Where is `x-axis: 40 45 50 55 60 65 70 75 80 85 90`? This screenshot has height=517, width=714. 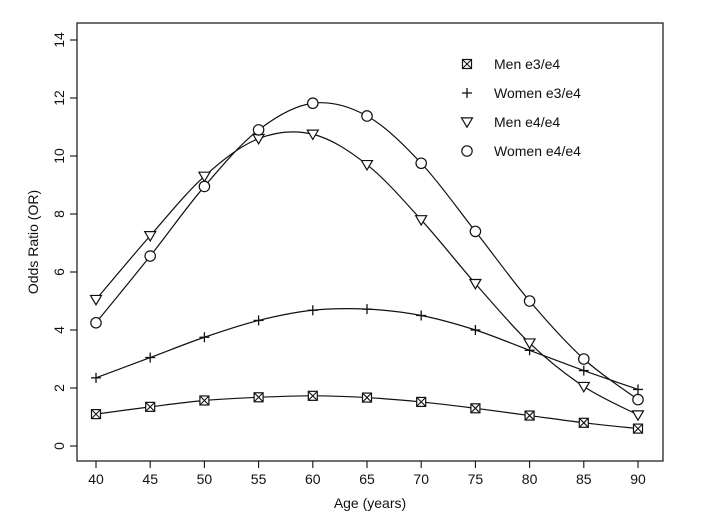 x-axis: 40 45 50 55 60 65 70 75 80 85 90 is located at coordinates (367, 474).